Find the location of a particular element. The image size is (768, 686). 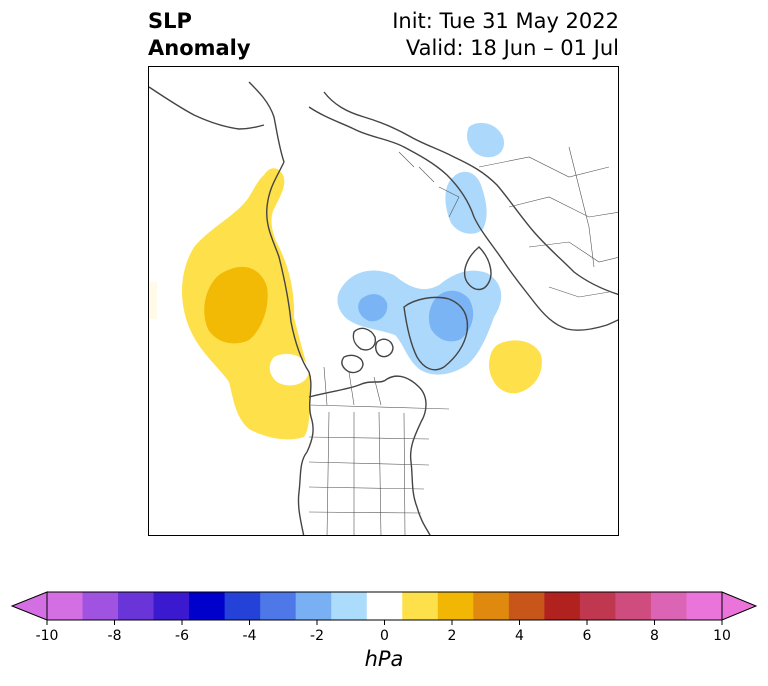

valid-range: Valid: 18 Jun – 01 Jul is located at coordinates (512, 48).